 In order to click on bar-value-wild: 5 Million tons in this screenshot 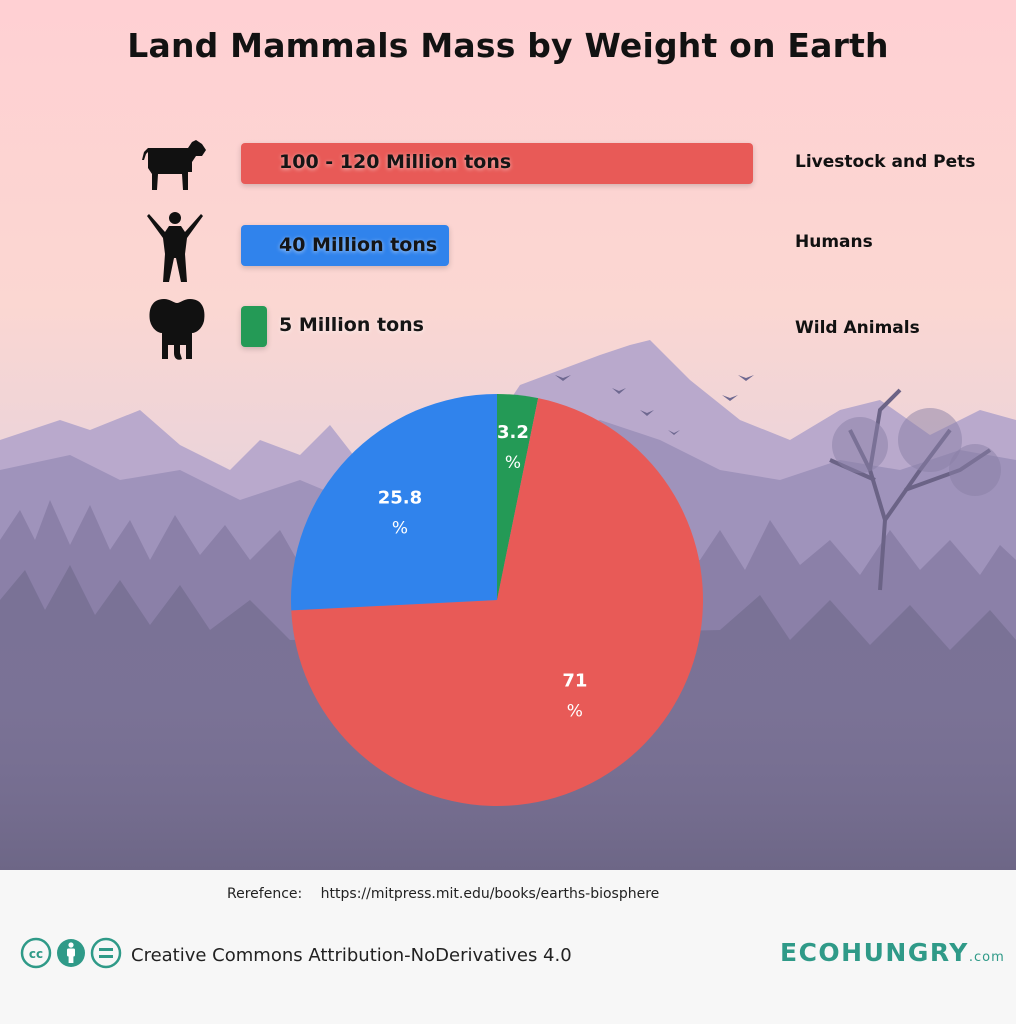, I will do `click(351, 325)`.